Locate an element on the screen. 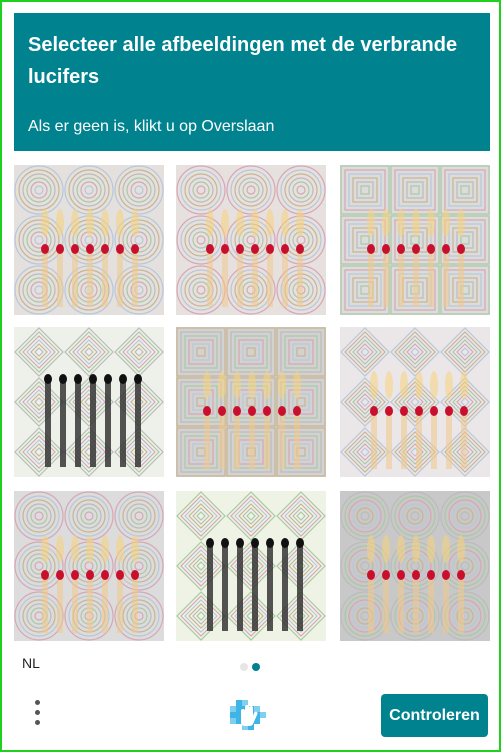  language-label: NL is located at coordinates (31, 663).